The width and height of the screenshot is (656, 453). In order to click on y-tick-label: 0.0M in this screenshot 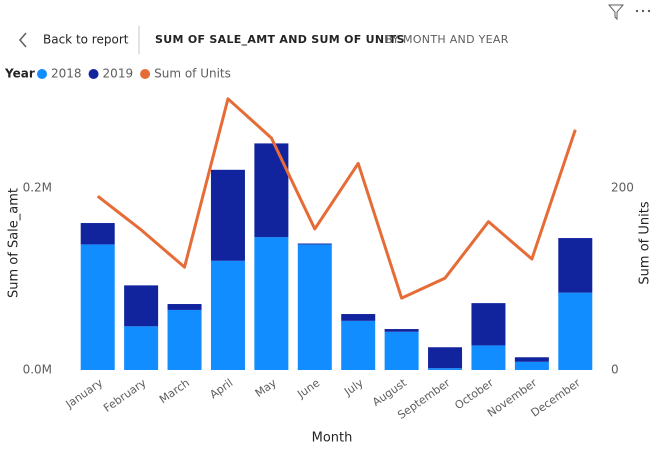, I will do `click(37, 370)`.